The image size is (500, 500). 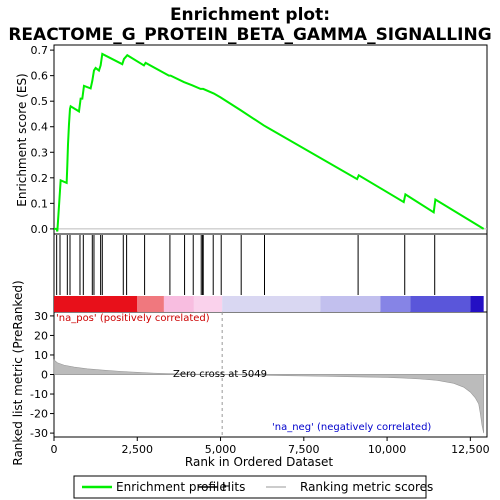 What do you see at coordinates (246, 265) in the screenshot?
I see `hit-markers` at bounding box center [246, 265].